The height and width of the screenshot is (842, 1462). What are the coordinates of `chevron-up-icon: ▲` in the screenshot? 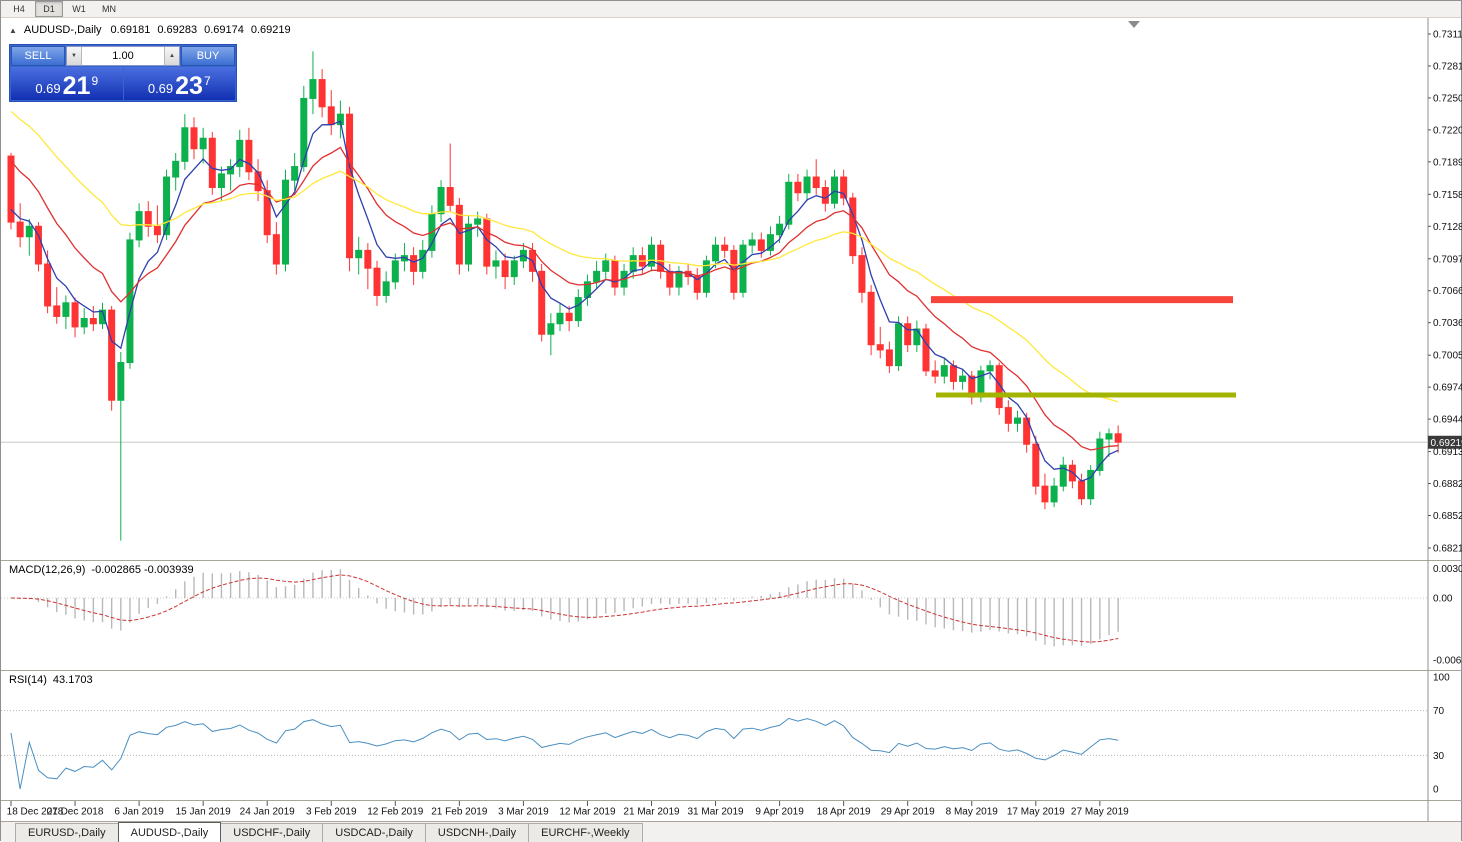 It's located at (172, 56).